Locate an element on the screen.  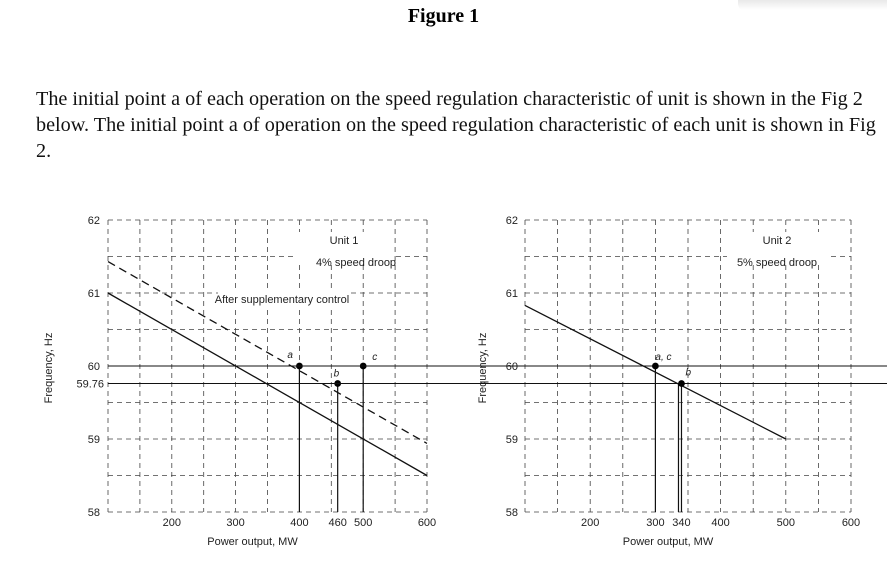
plot1-point-label: a is located at coordinates (290, 355).